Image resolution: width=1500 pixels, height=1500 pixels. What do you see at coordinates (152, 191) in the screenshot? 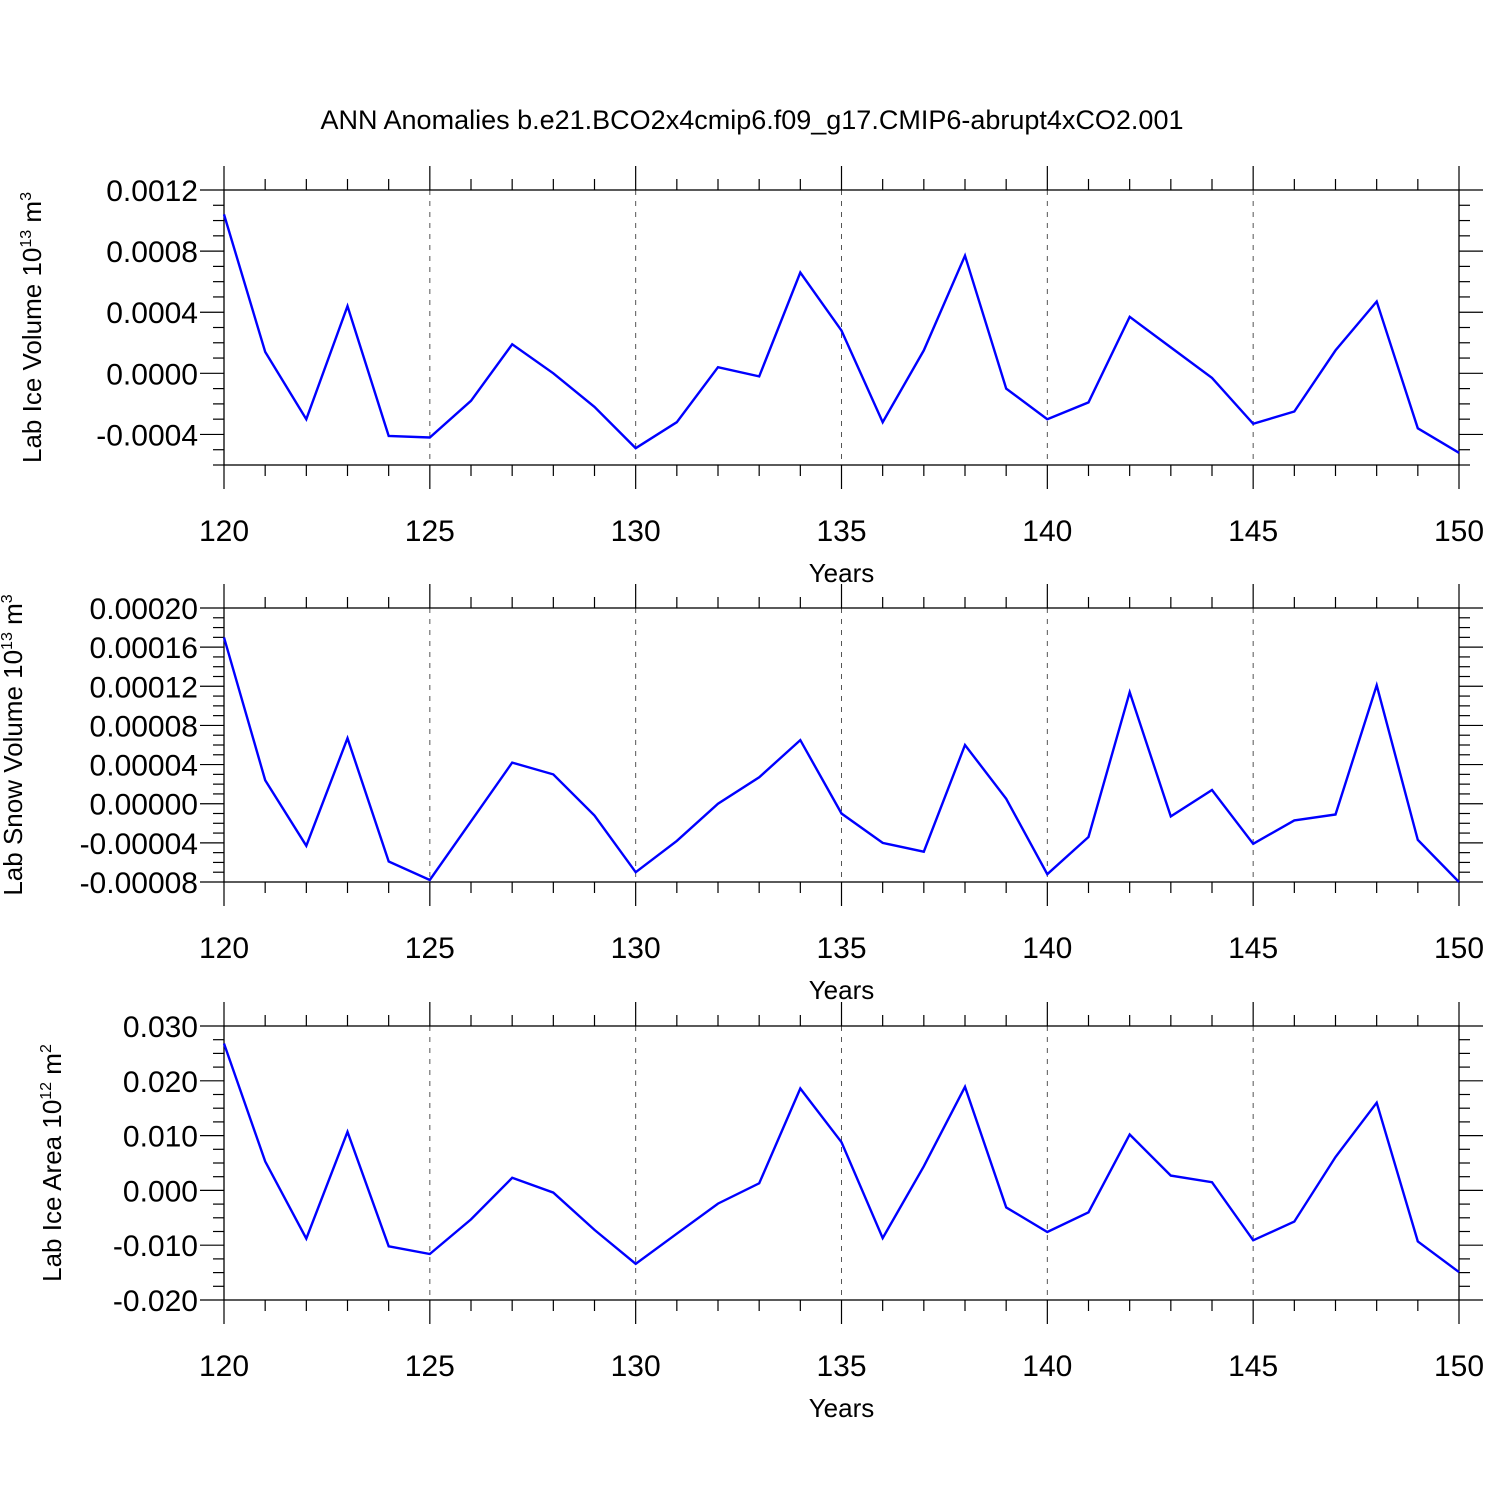
I see `y-tick-label: 0.0012` at bounding box center [152, 191].